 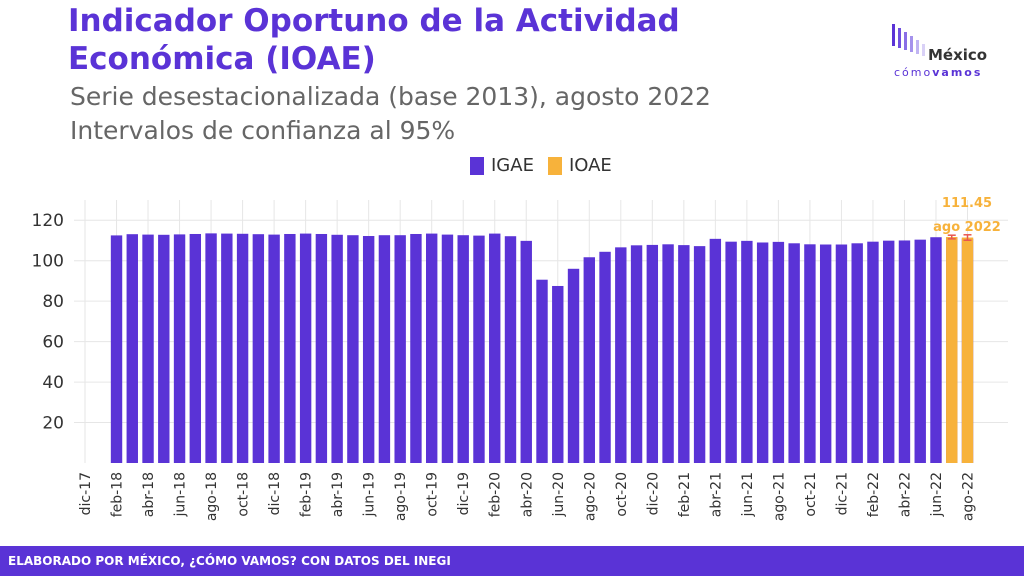 I want to click on legend-label-ioae: IOAE, so click(x=590, y=165).